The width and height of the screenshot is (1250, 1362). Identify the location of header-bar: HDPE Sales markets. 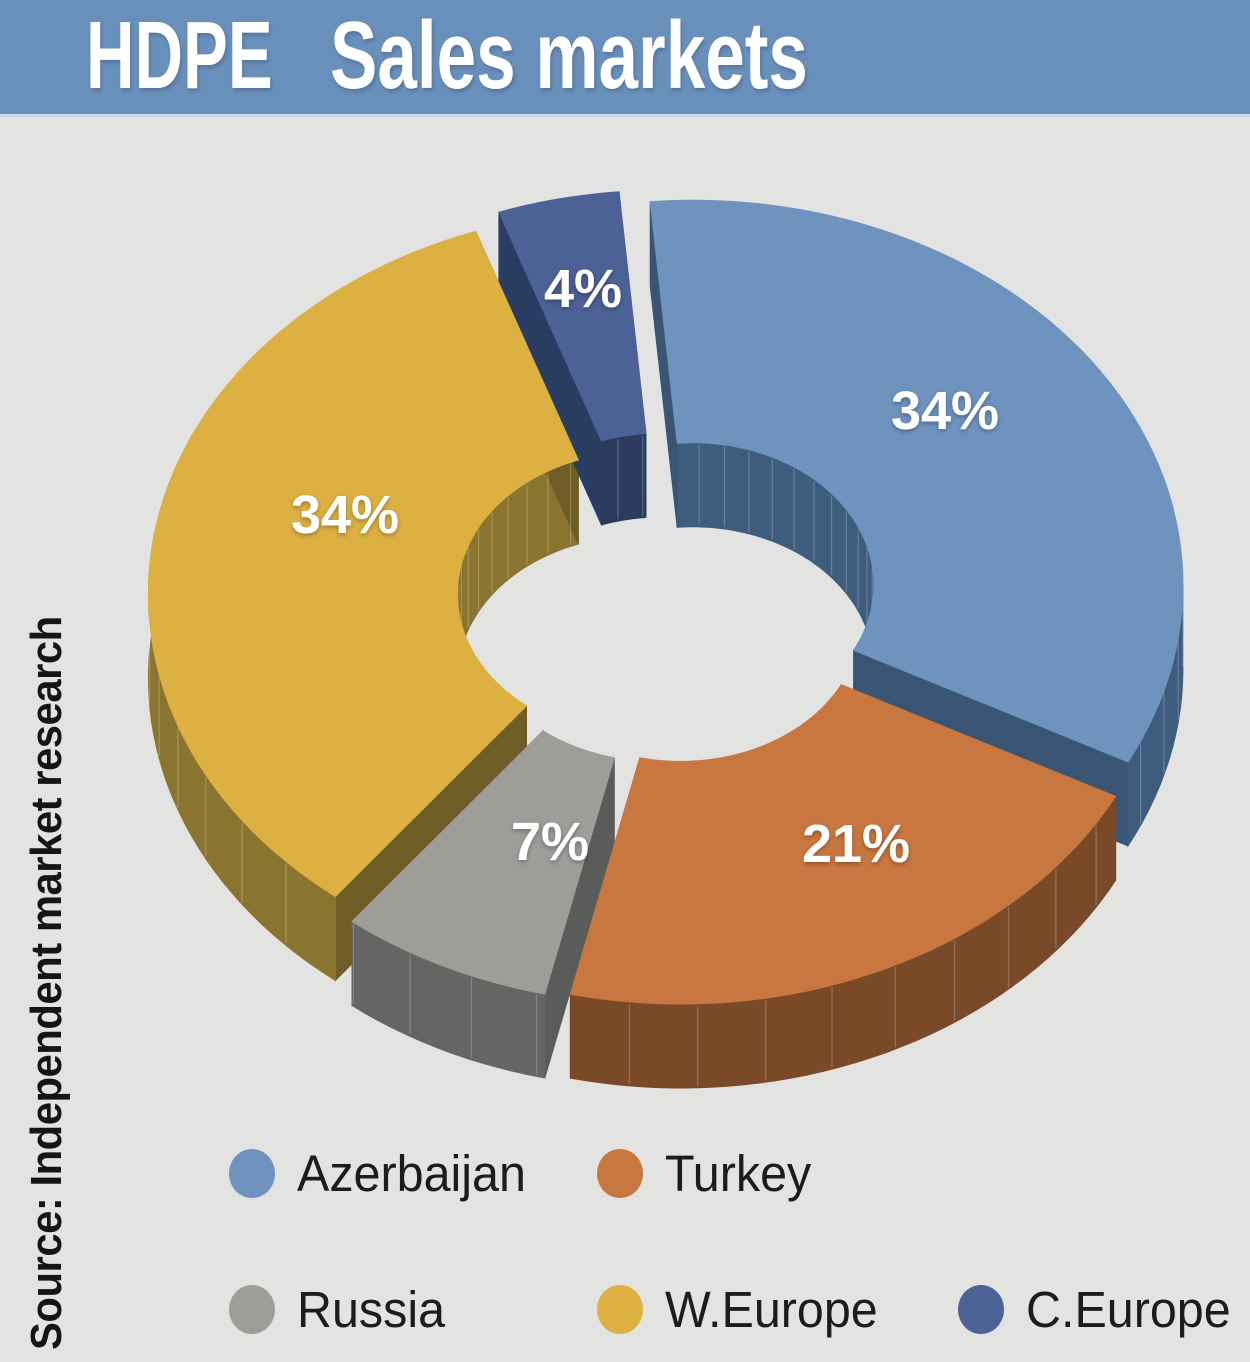
(625, 58).